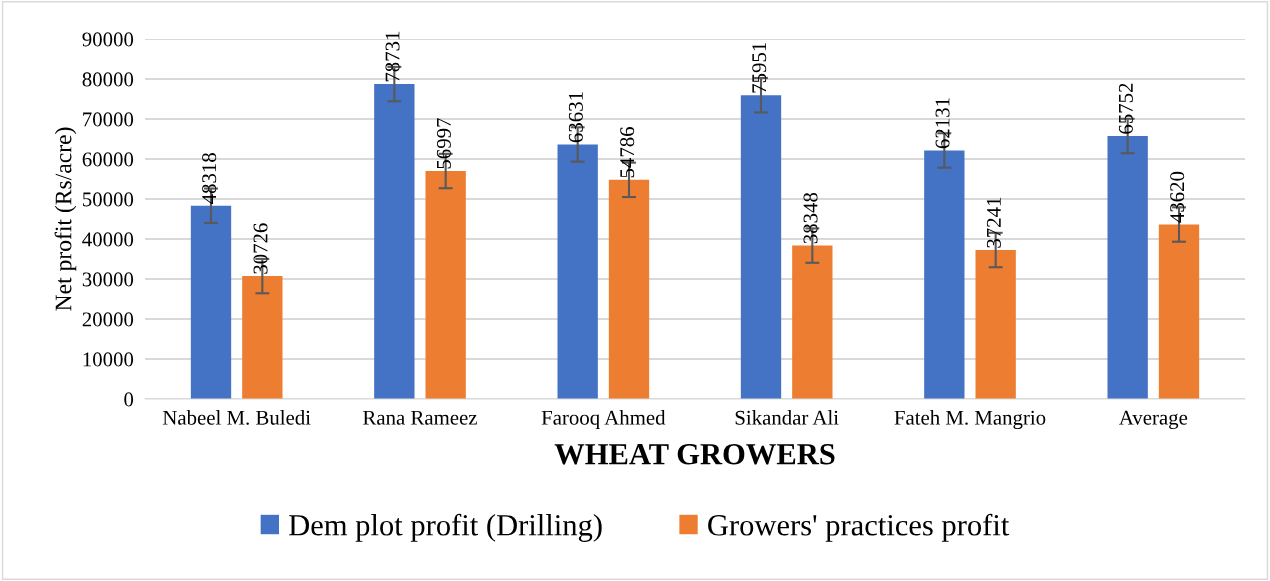 Image resolution: width=1270 pixels, height=581 pixels. Describe the element at coordinates (260, 248) in the screenshot. I see `data-label: 30726` at that location.